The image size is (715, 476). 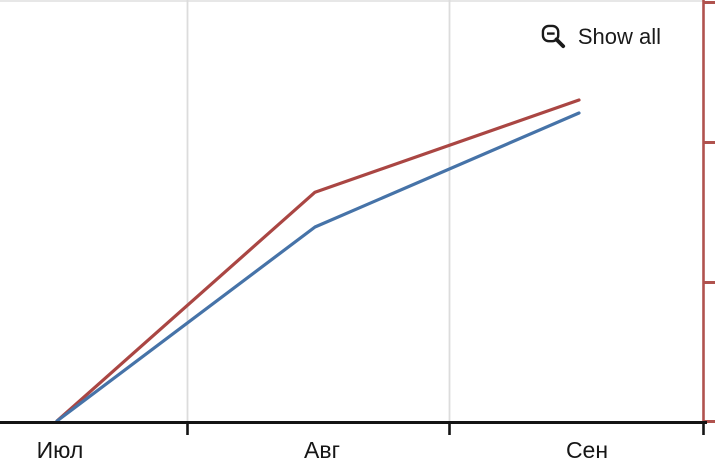 I want to click on zoom-out-icon, so click(x=553, y=36).